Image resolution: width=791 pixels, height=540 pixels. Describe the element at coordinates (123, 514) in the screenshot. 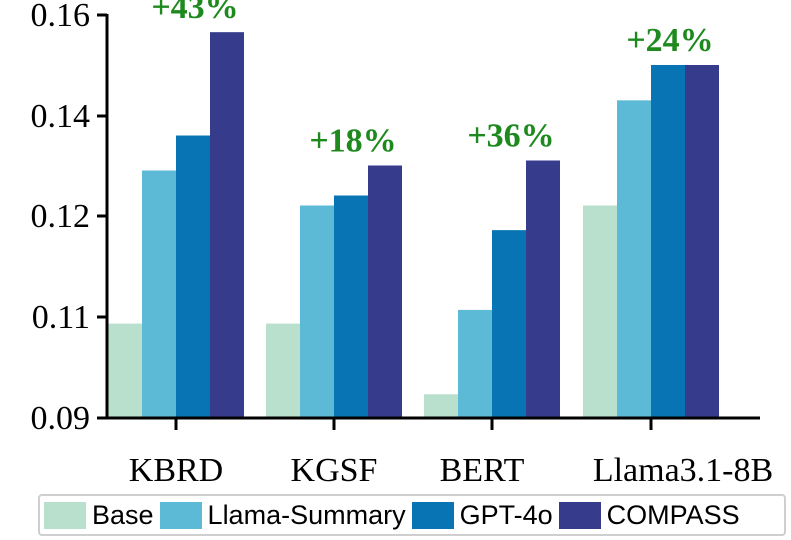

I see `legend-label: Base` at that location.